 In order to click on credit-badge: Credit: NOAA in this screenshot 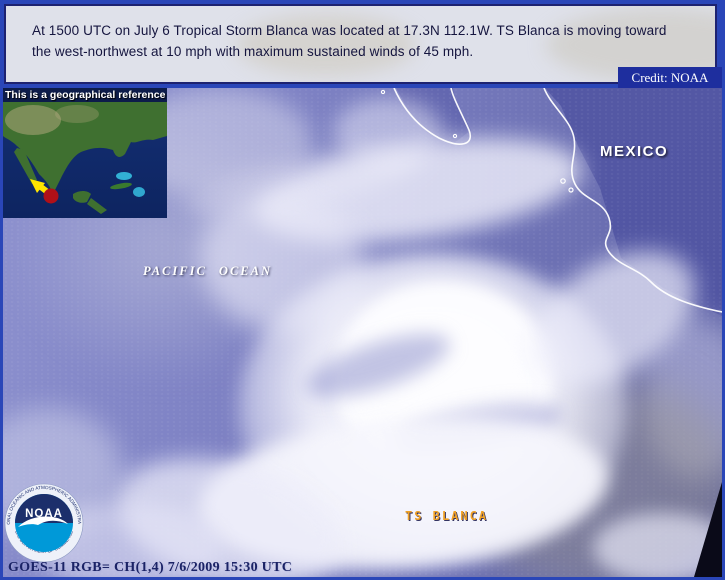, I will do `click(670, 77)`.